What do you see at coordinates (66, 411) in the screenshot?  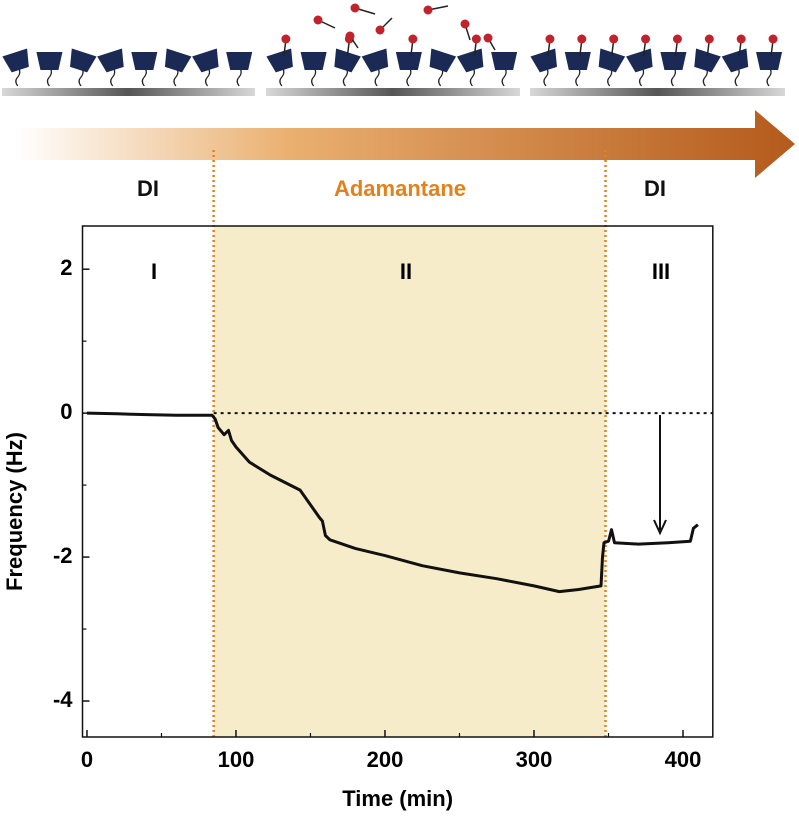 I see `y-tick-label: 0` at bounding box center [66, 411].